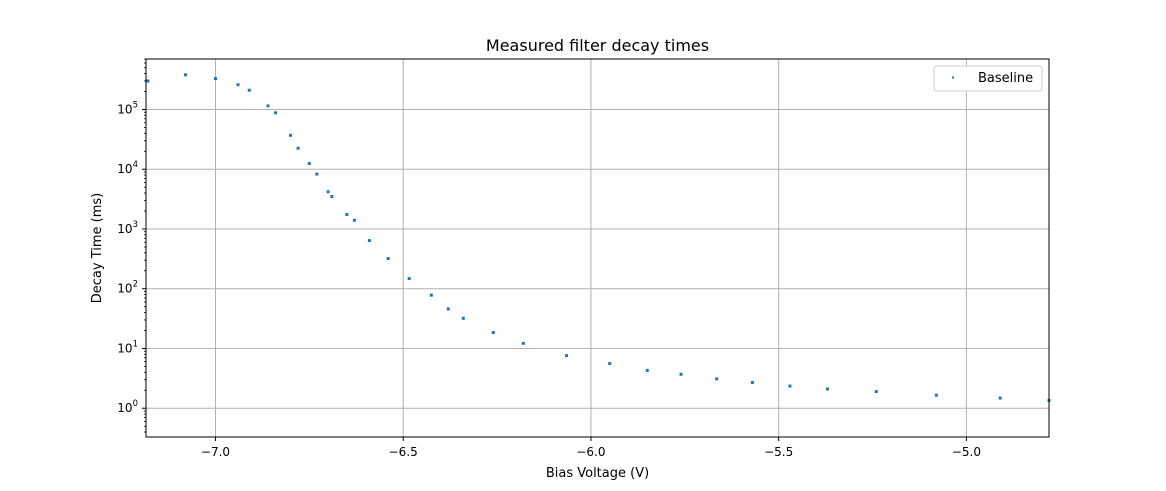  What do you see at coordinates (127, 288) in the screenshot?
I see `y-tick-label: 10²` at bounding box center [127, 288].